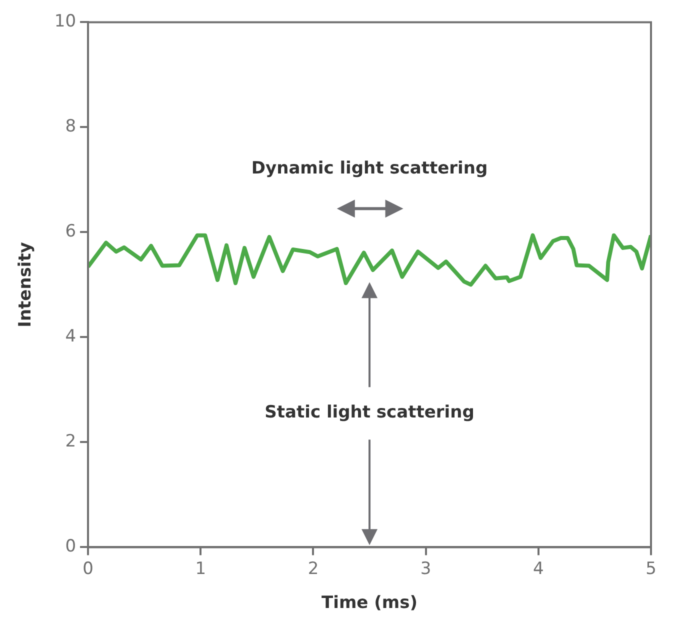 The image size is (673, 626). Describe the element at coordinates (200, 568) in the screenshot. I see `x-tick-label: 1` at that location.